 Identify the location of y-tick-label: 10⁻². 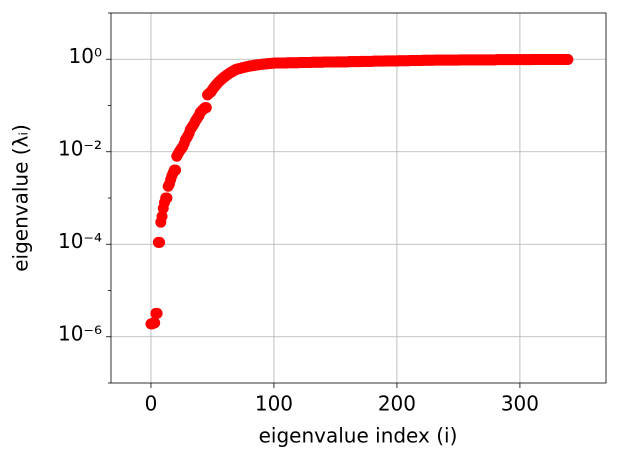
(80, 148).